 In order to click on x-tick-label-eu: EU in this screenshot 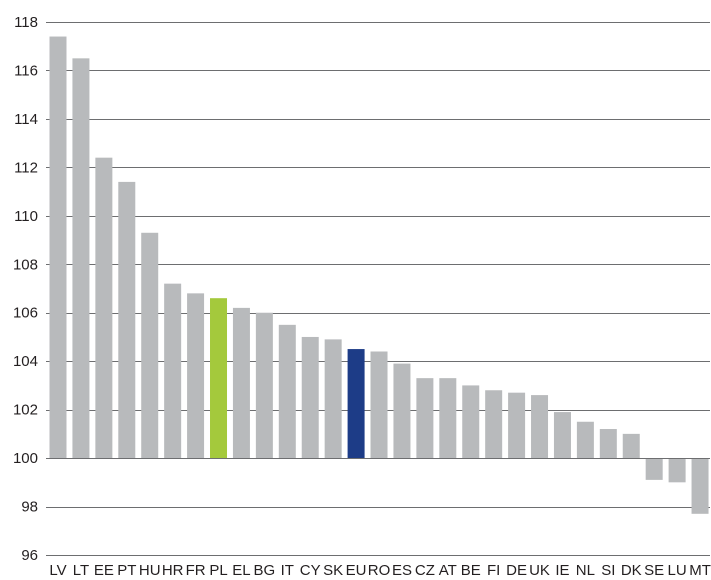, I will do `click(356, 570)`.